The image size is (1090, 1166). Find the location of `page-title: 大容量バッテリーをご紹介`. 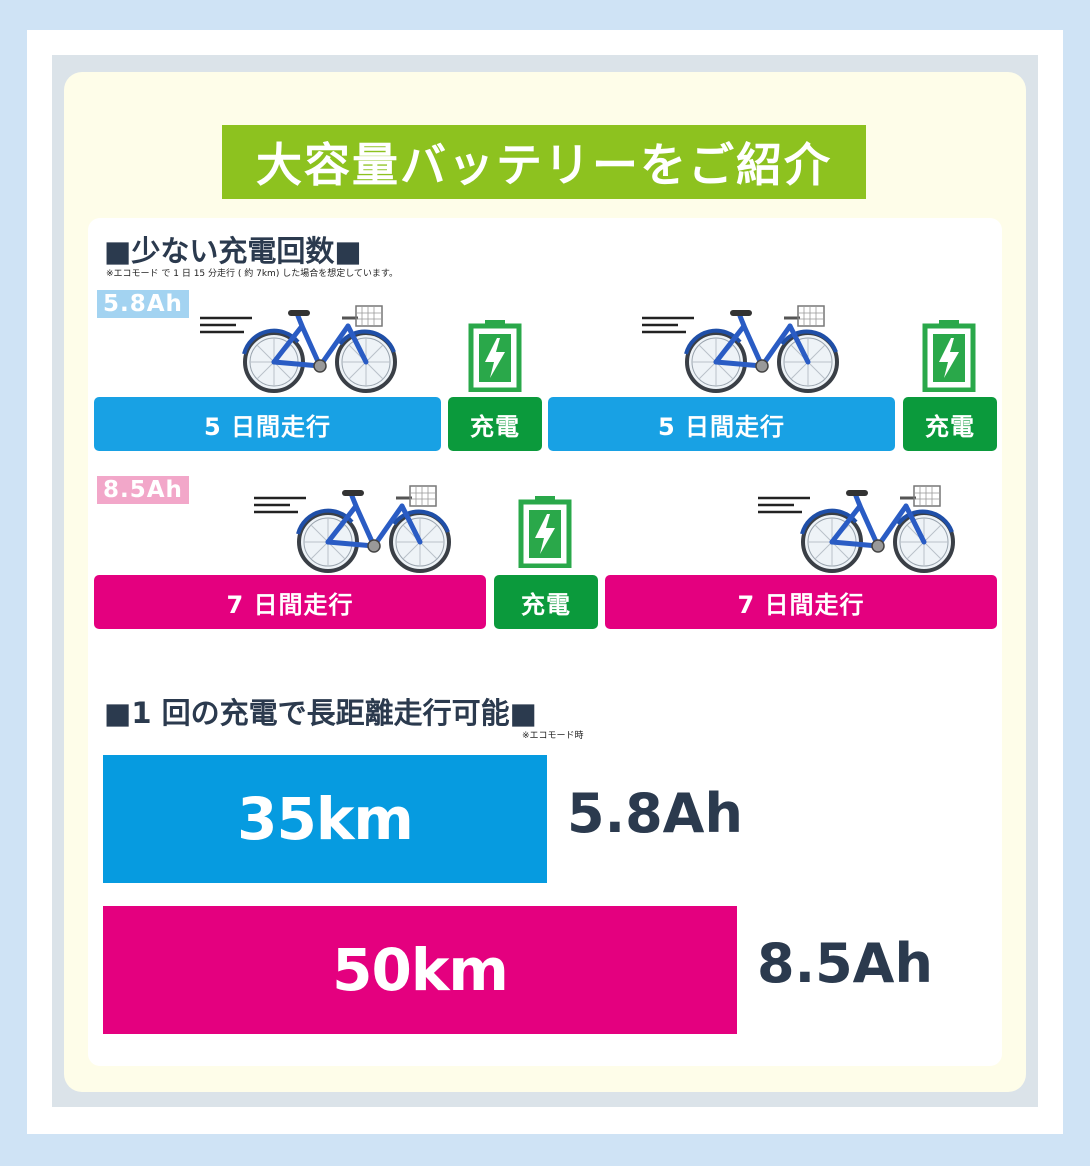

page-title: 大容量バッテリーをご紹介 is located at coordinates (544, 162).